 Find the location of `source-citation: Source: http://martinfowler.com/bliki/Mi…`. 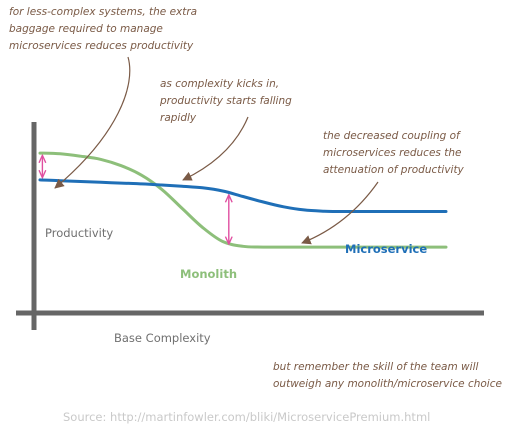

source-citation: Source: http://martinfowler.com/bliki/Mi… is located at coordinates (247, 417).